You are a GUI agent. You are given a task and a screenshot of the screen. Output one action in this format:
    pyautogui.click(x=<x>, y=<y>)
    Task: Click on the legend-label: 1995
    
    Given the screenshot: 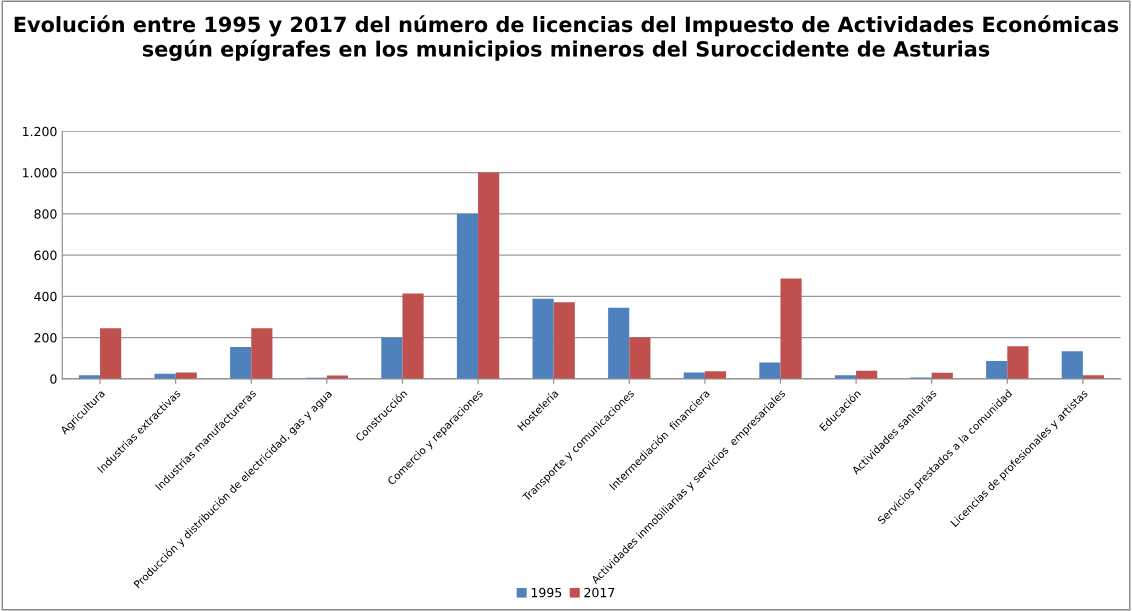 What is the action you would take?
    pyautogui.click(x=546, y=592)
    